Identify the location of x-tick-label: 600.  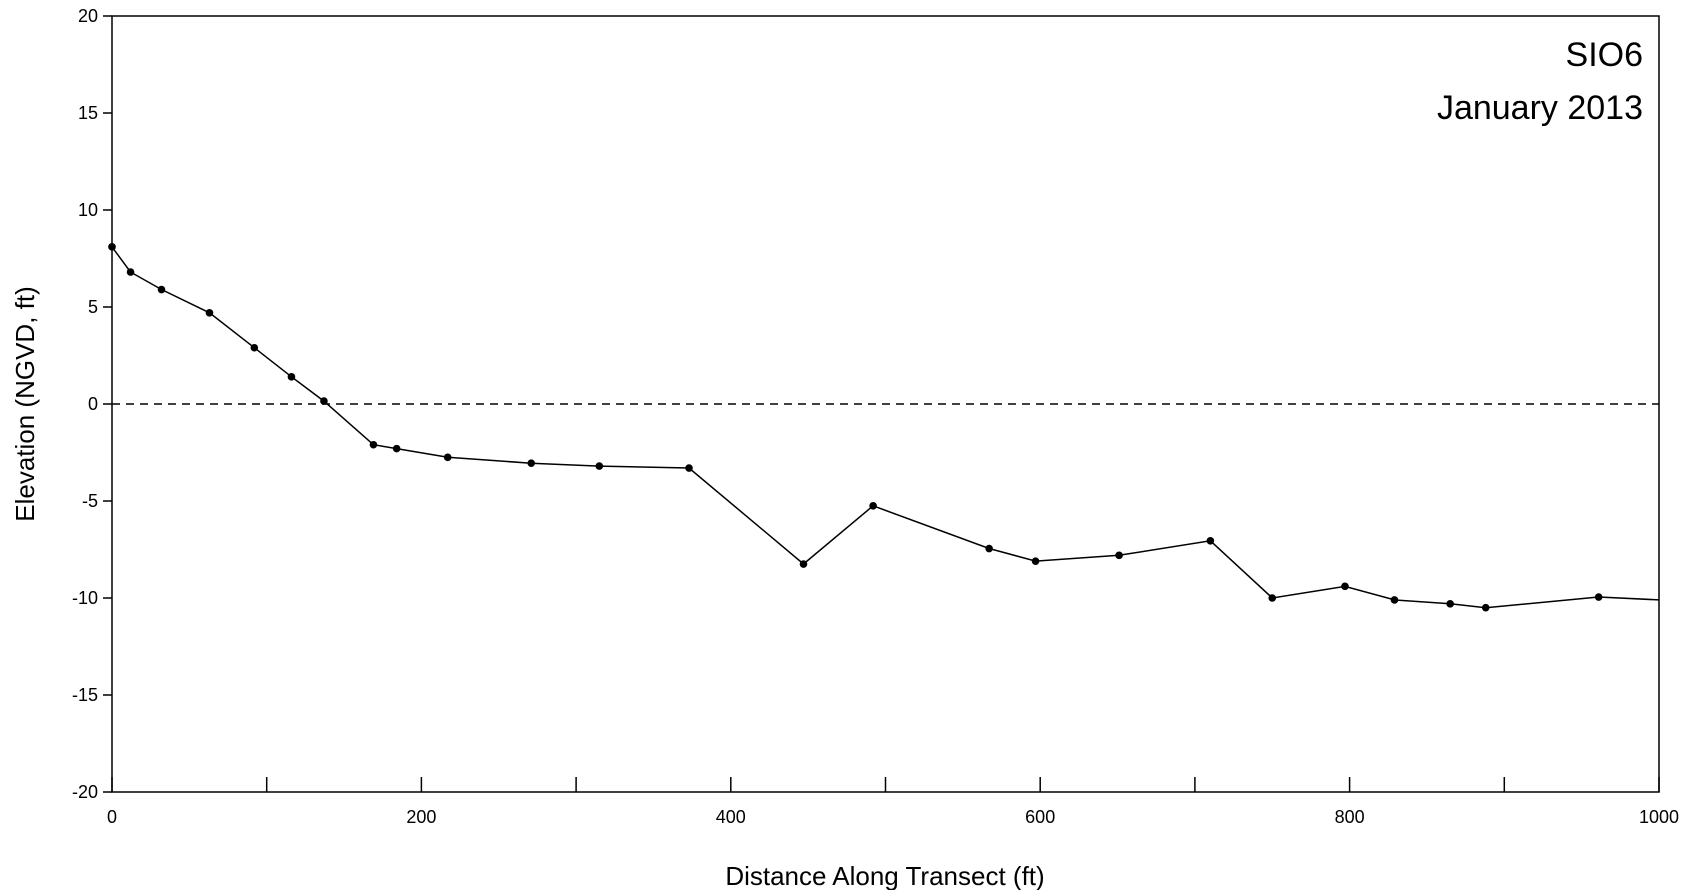
(1040, 817).